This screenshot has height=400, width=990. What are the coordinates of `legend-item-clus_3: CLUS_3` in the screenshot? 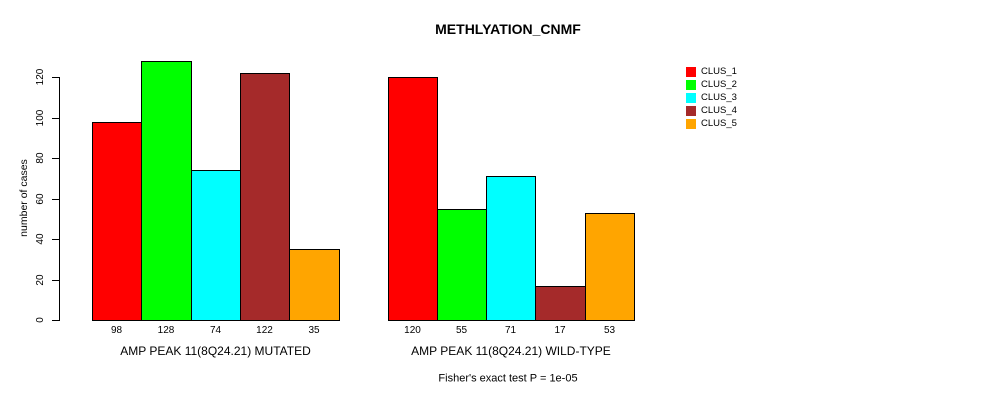 It's located at (711, 97).